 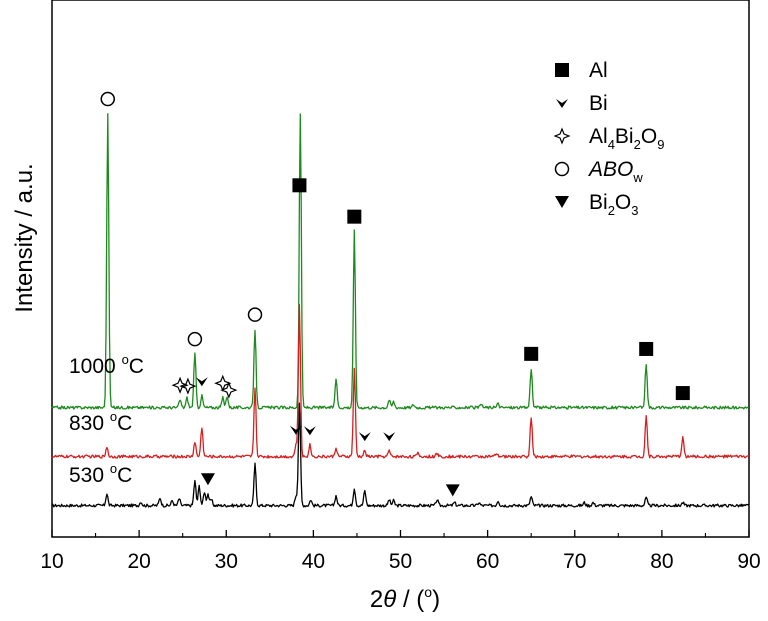 What do you see at coordinates (376, 599) in the screenshot?
I see `x-axis-label-prefix: 2` at bounding box center [376, 599].